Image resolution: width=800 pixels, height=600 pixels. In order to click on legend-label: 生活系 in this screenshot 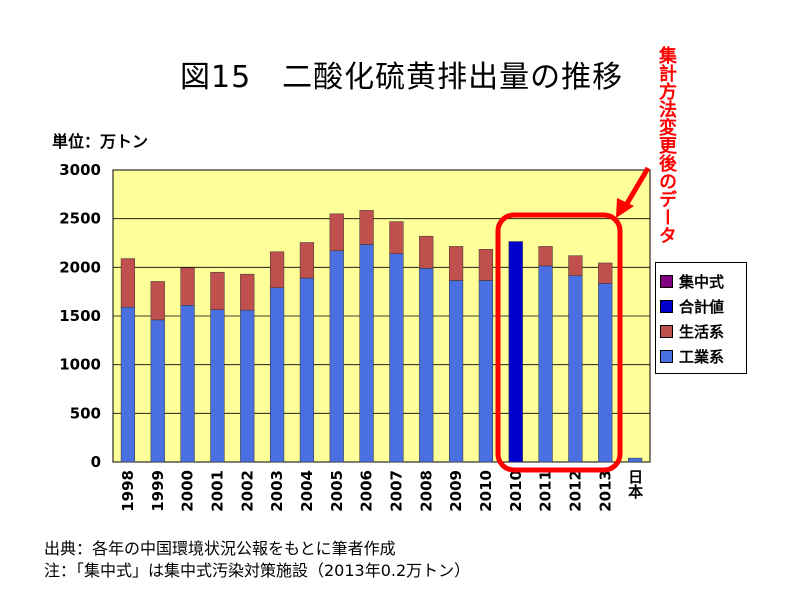, I will do `click(702, 332)`.